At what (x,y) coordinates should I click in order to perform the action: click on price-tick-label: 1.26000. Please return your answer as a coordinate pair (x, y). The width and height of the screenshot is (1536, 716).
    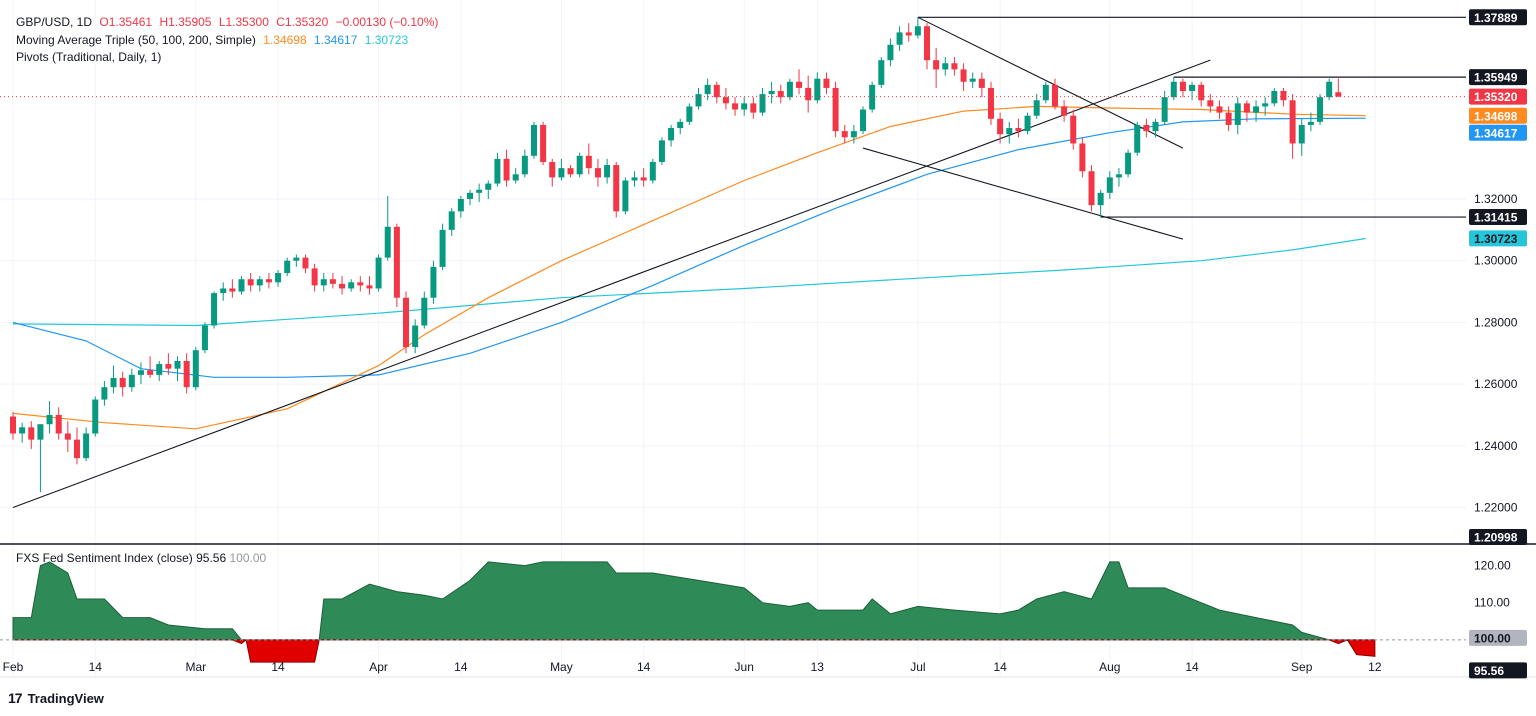
    Looking at the image, I should click on (1496, 384).